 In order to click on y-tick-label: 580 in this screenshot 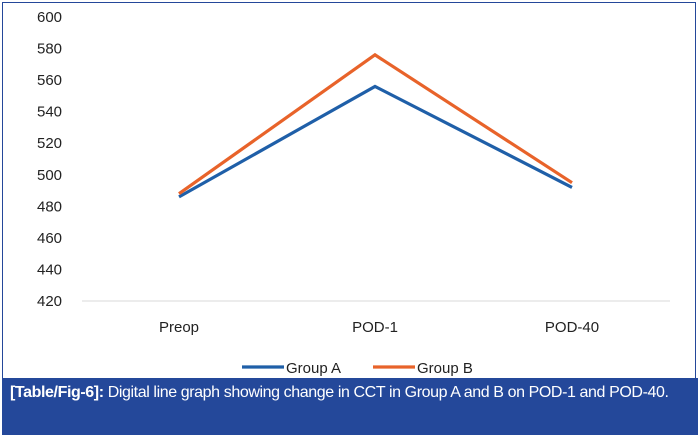, I will do `click(49, 49)`.